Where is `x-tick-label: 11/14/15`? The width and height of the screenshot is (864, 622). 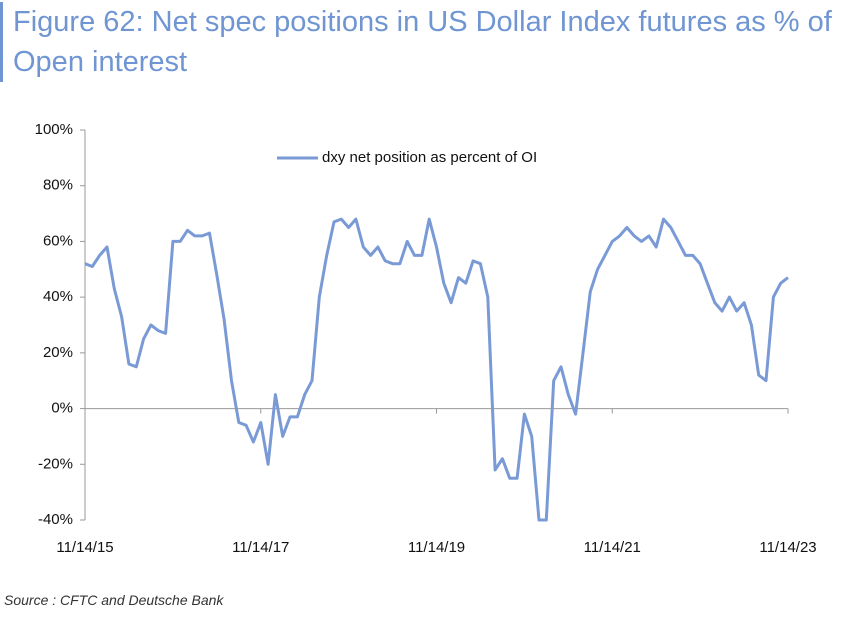
x-tick-label: 11/14/15 is located at coordinates (84, 547).